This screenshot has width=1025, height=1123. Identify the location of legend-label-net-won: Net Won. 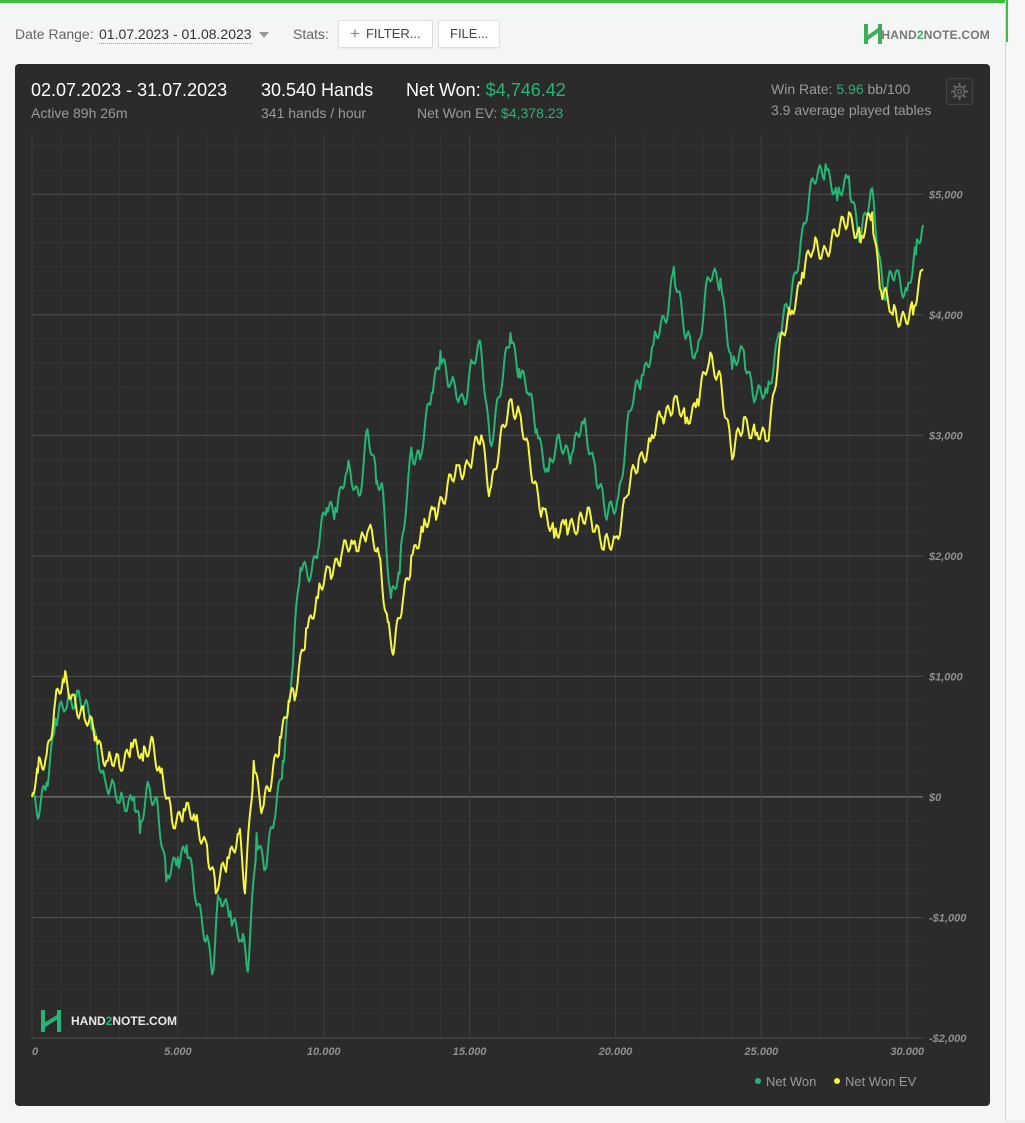
(791, 1081).